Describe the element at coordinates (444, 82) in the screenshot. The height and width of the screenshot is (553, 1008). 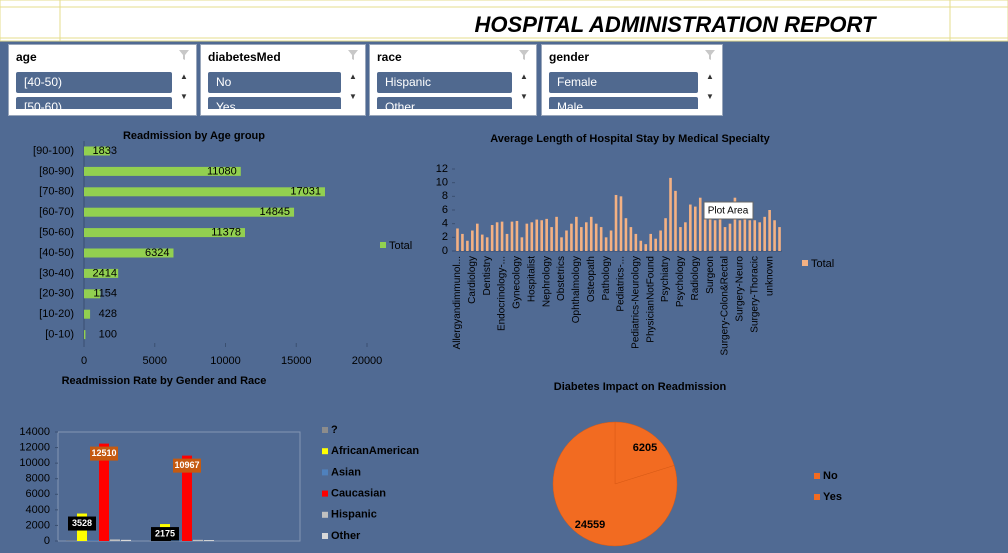
I see `slicer-item: Hispanic` at that location.